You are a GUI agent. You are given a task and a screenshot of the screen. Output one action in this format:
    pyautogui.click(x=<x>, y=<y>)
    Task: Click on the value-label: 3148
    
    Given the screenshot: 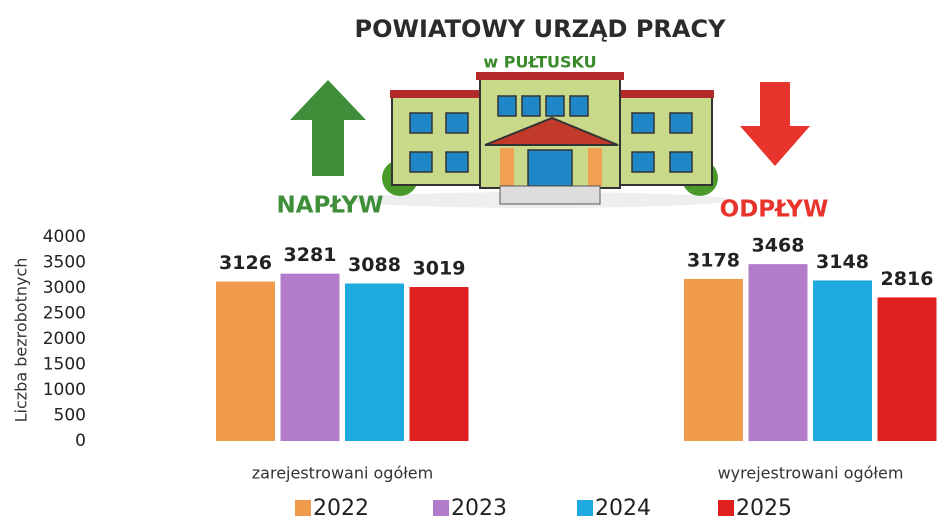 What is the action you would take?
    pyautogui.click(x=842, y=262)
    